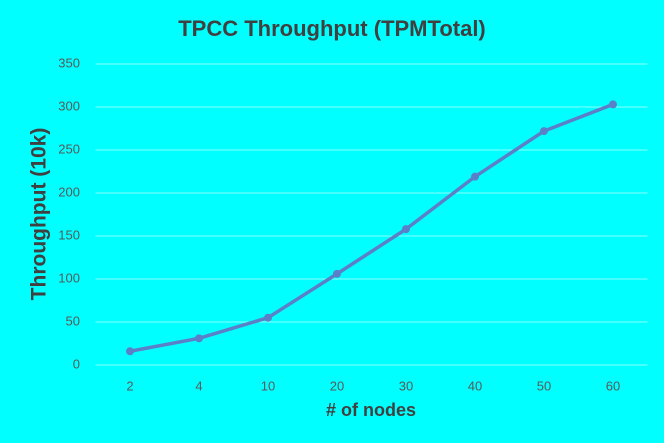  Describe the element at coordinates (337, 385) in the screenshot. I see `x-tick-label: 20` at that location.